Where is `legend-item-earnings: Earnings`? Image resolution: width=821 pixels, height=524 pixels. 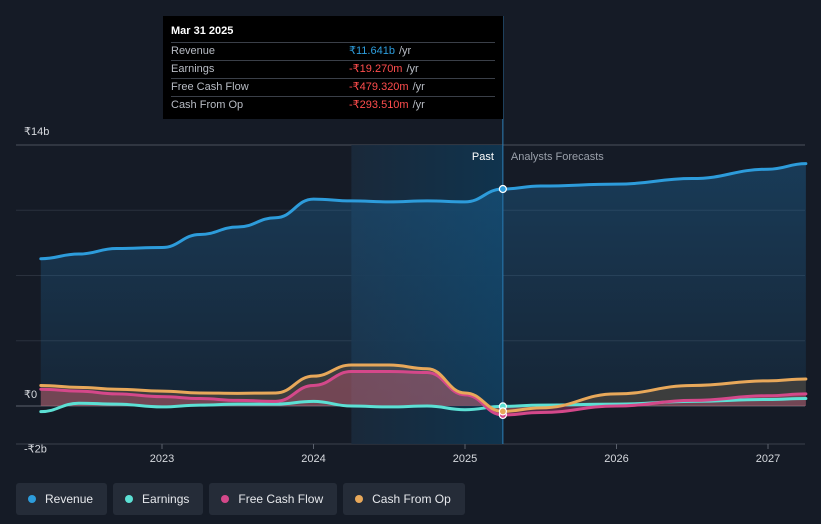
legend-item-earnings: Earnings is located at coordinates (158, 499).